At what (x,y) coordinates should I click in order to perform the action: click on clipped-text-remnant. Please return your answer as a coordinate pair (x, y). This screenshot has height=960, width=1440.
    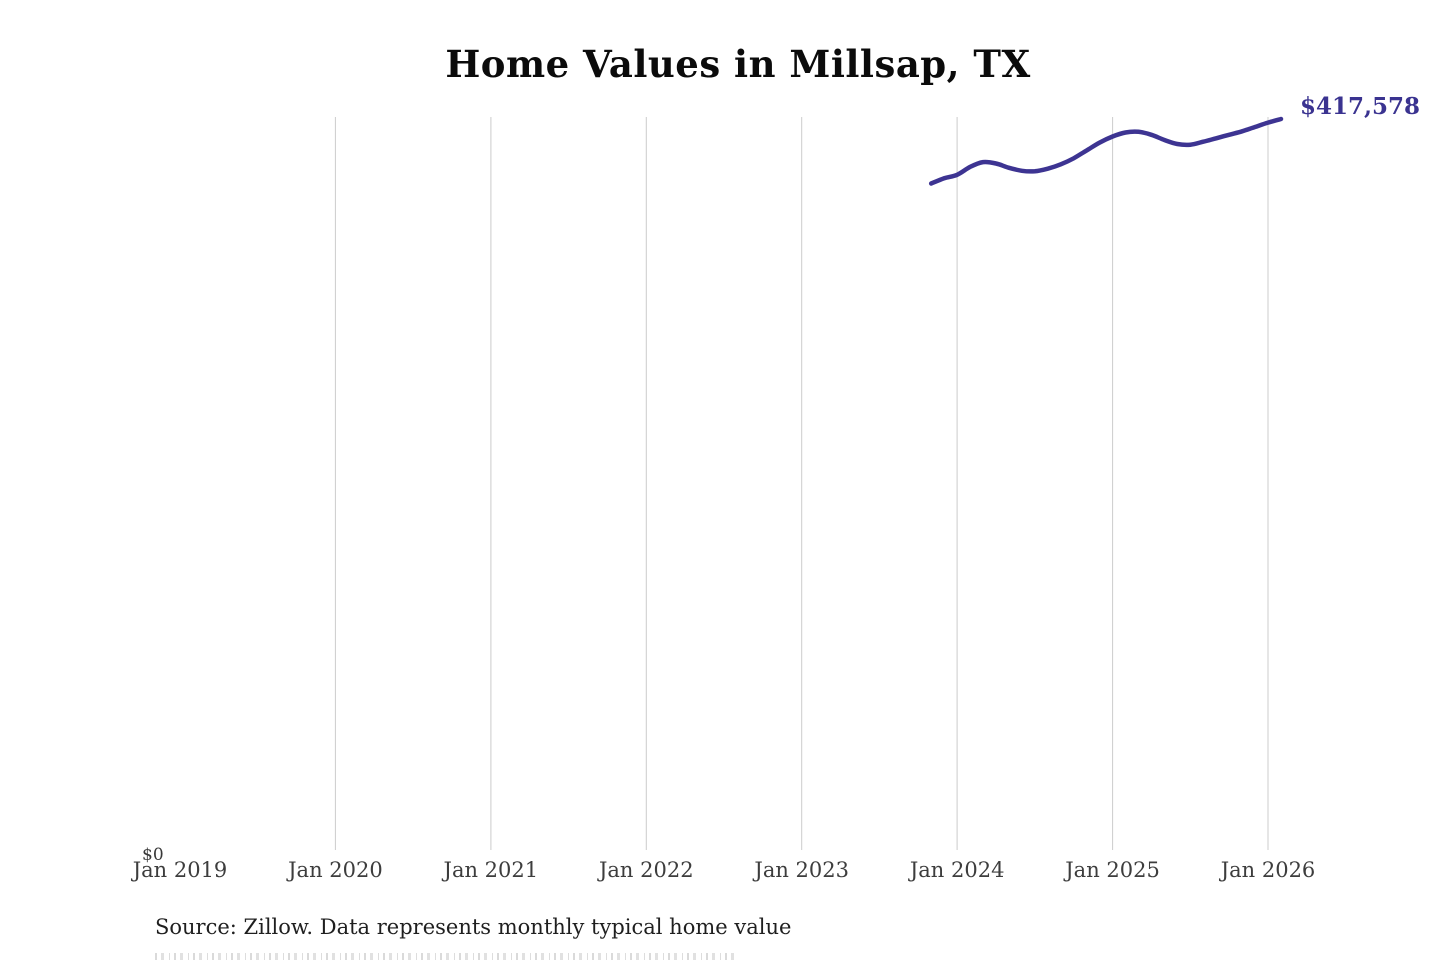
    Looking at the image, I should click on (445, 956).